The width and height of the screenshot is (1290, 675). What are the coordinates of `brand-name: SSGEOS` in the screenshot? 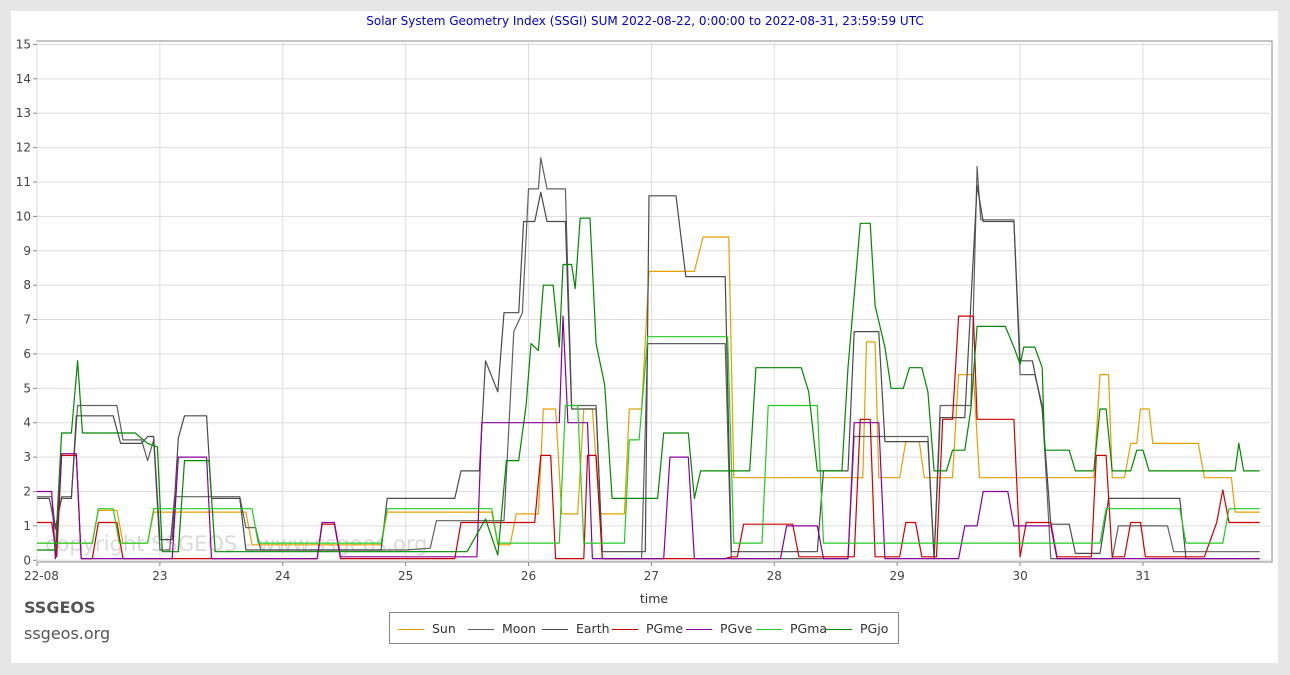 It's located at (60, 607).